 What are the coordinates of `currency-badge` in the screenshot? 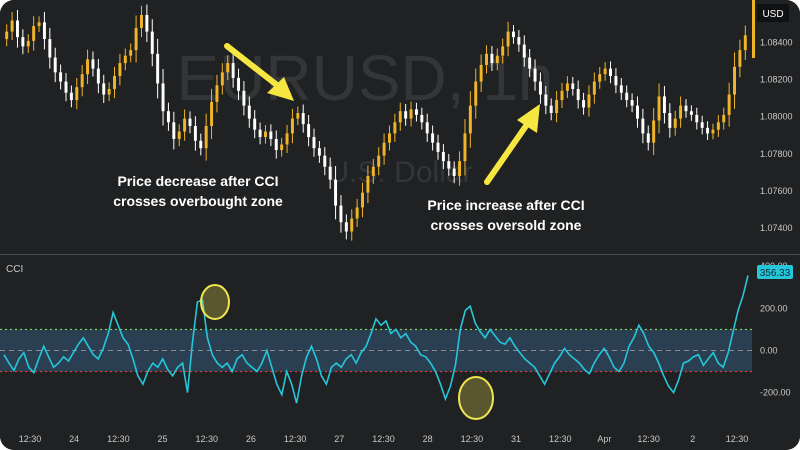 It's located at (773, 13).